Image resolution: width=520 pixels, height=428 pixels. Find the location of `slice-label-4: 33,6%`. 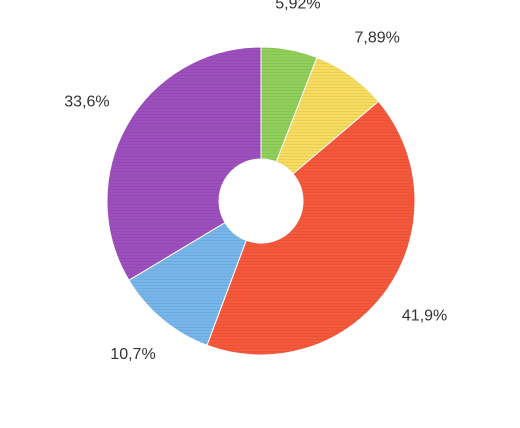

slice-label-4: 33,6% is located at coordinates (86, 102).